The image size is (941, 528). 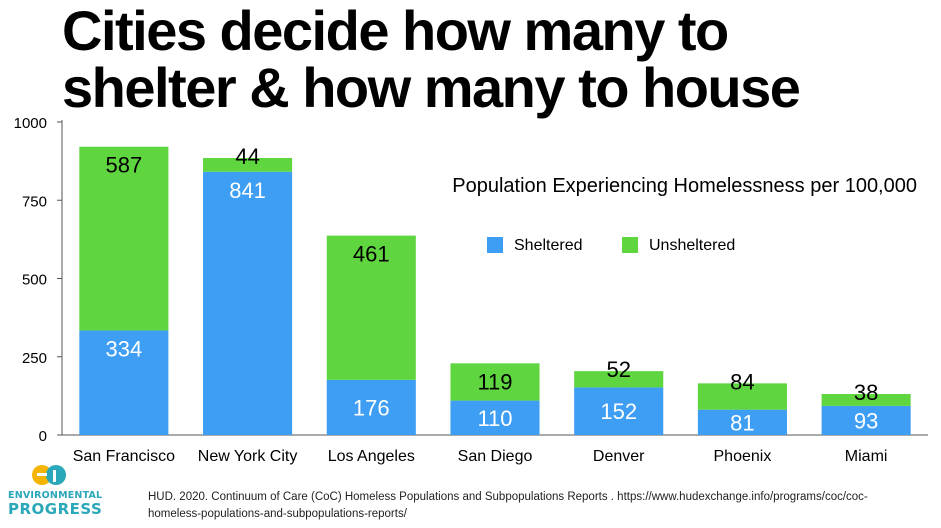 What do you see at coordinates (371, 456) in the screenshot?
I see `x-category-label: Los Angeles` at bounding box center [371, 456].